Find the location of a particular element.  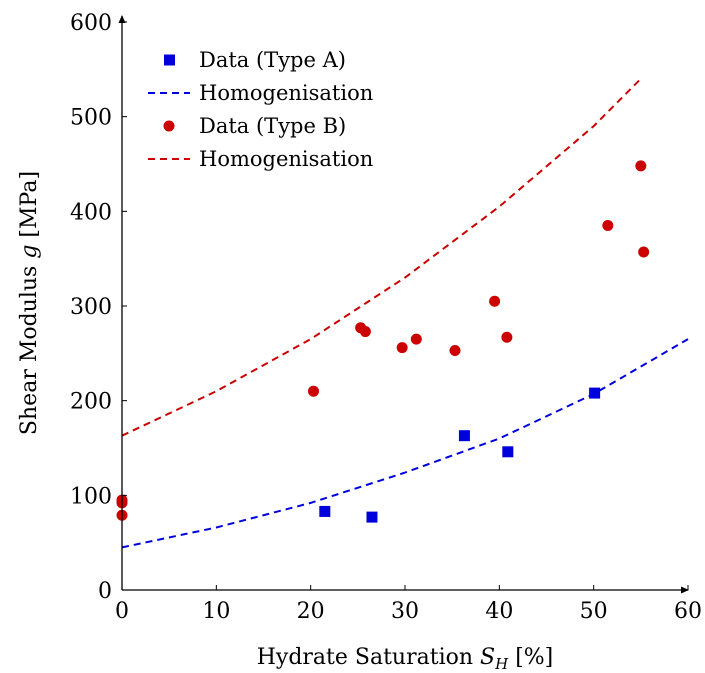

legend-circle-marker is located at coordinates (169, 126).